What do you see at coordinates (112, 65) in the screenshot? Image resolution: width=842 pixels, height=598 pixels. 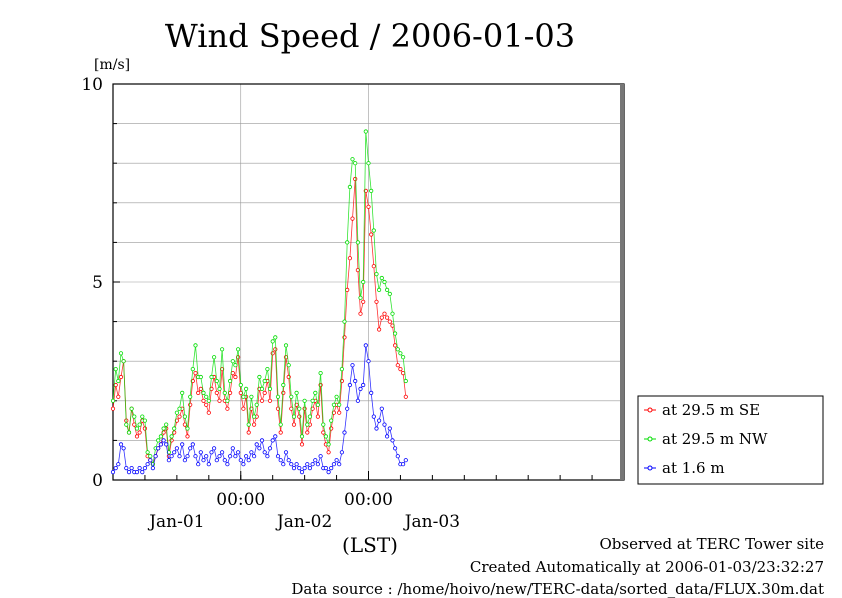 I see `y-axis-label: [m/s]` at bounding box center [112, 65].